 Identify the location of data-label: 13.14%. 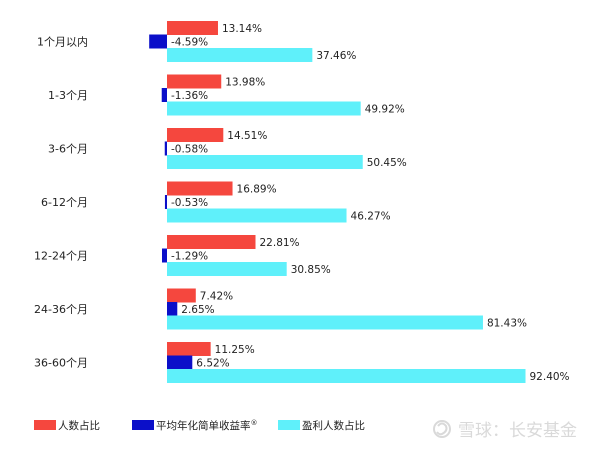
(242, 29).